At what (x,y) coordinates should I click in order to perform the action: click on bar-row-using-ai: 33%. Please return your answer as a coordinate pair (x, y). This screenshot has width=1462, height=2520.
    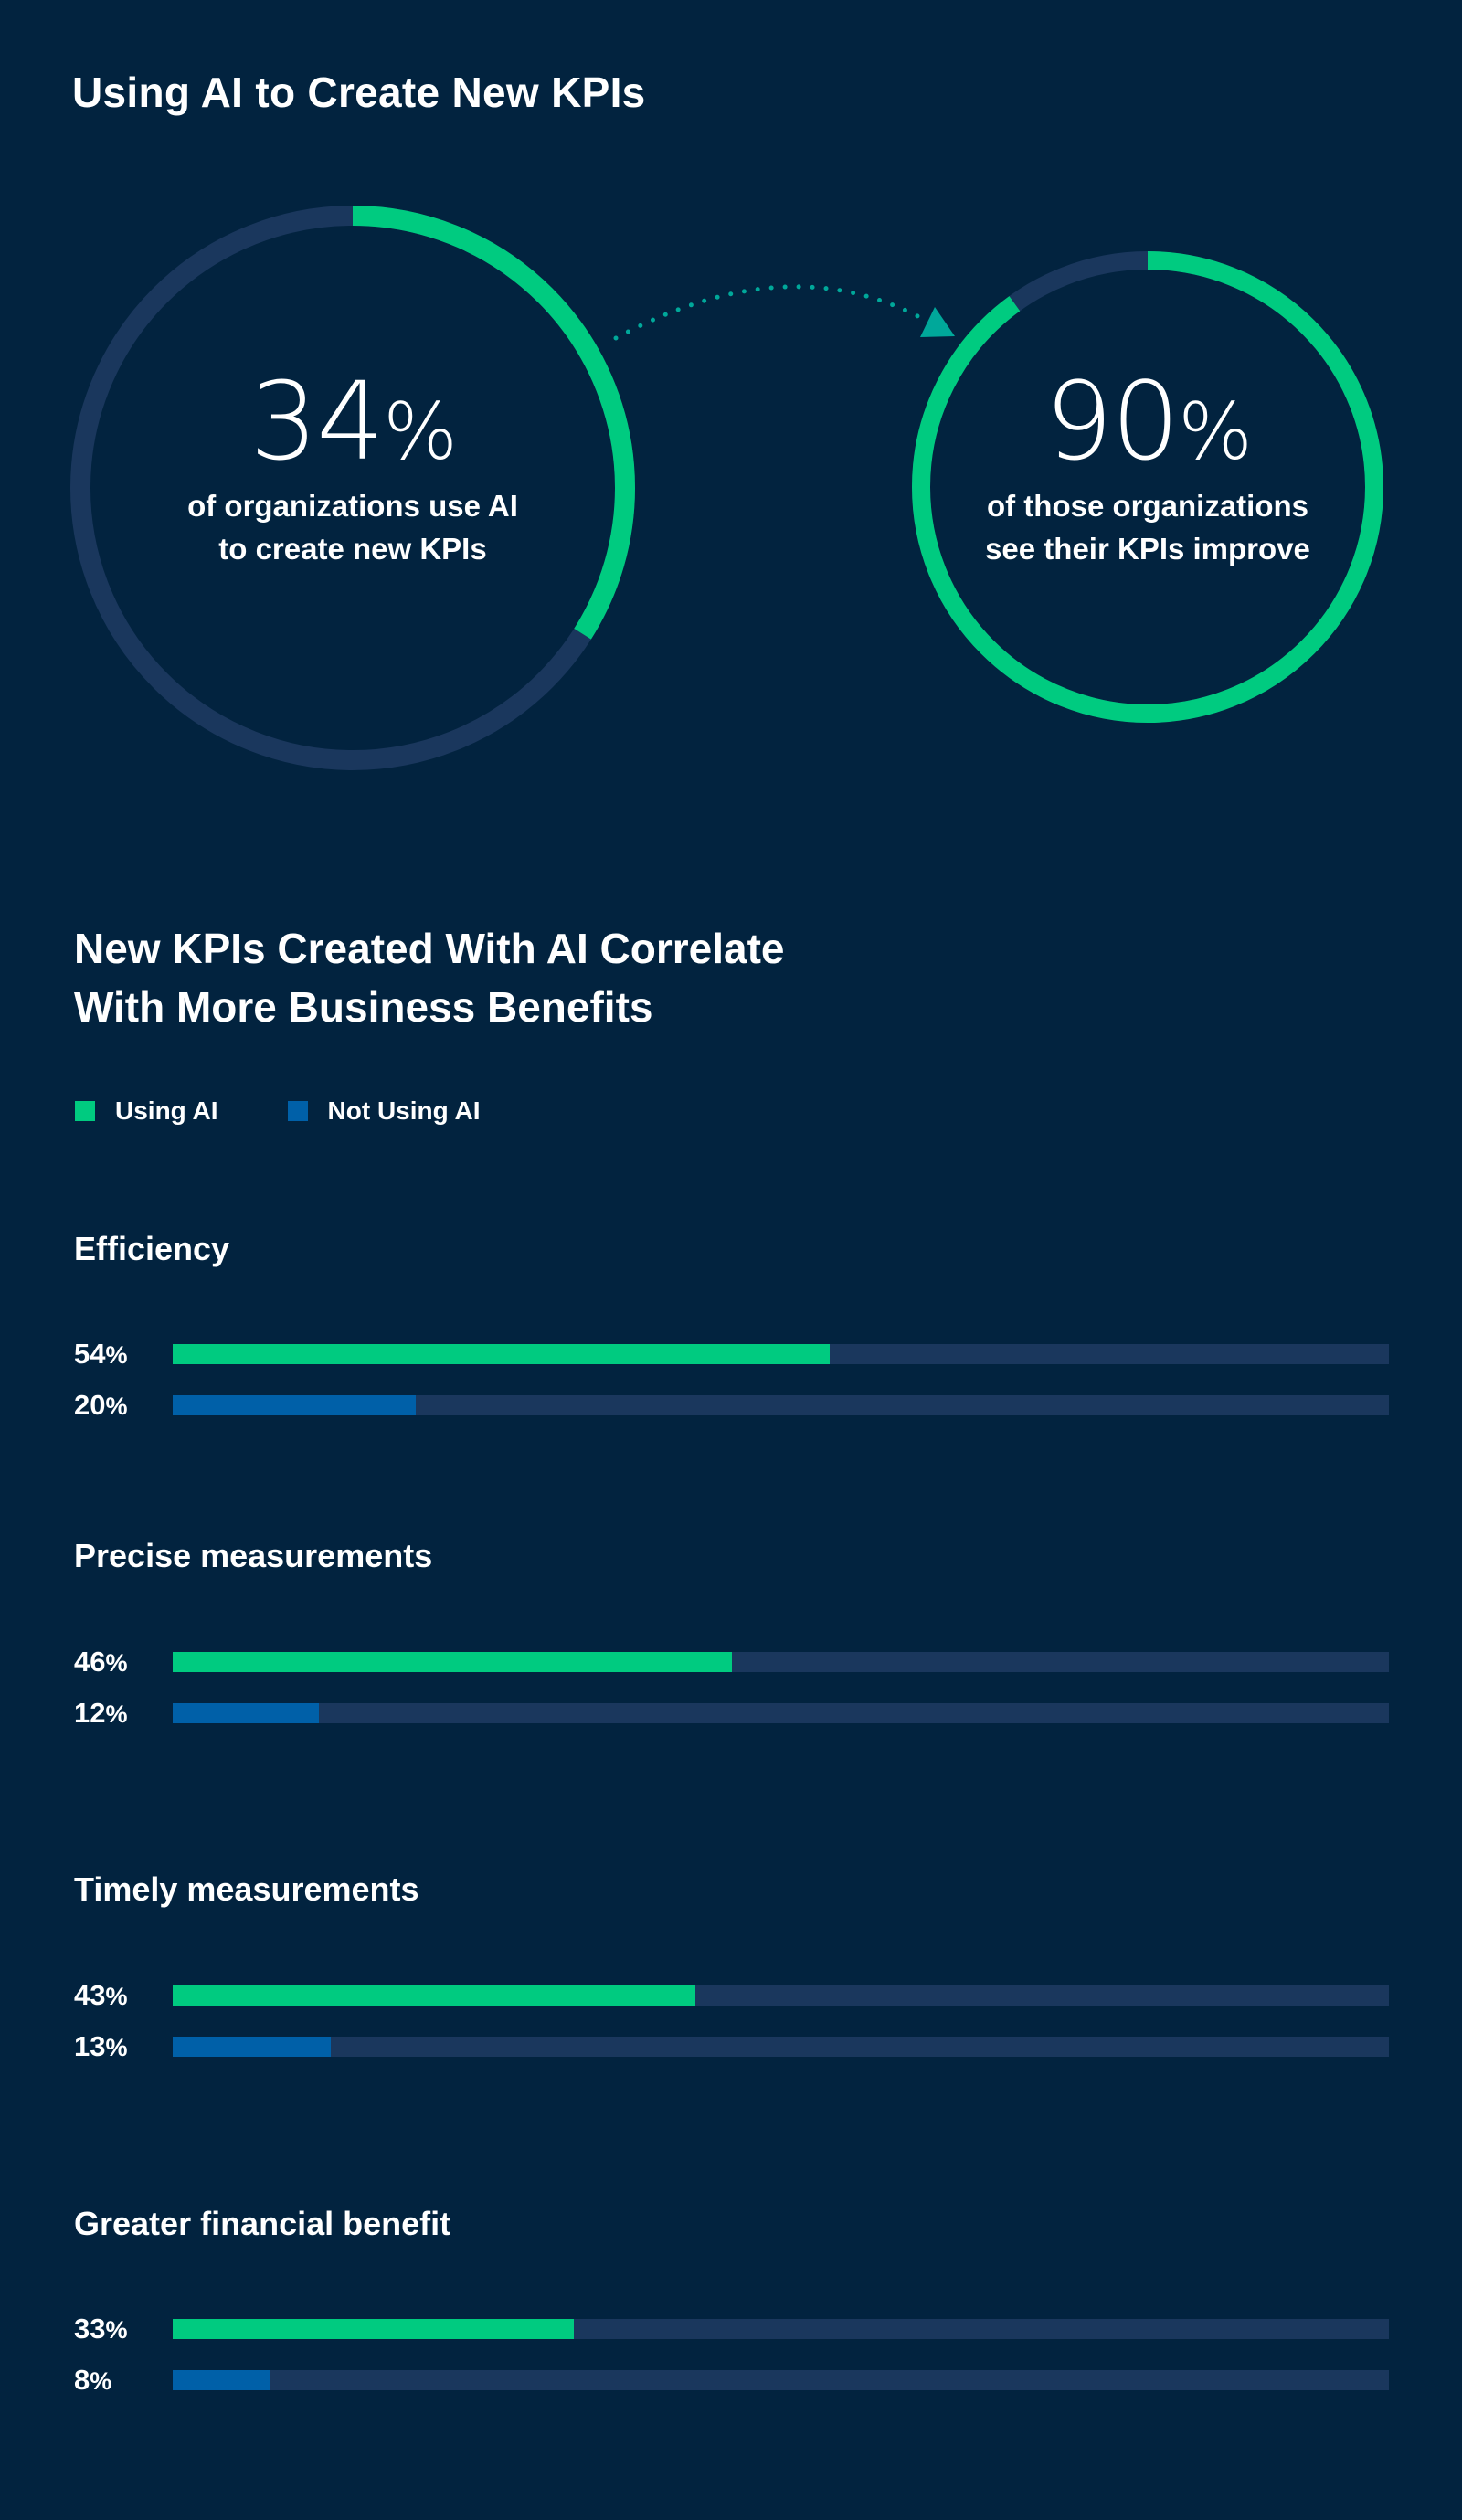
    Looking at the image, I should click on (732, 2329).